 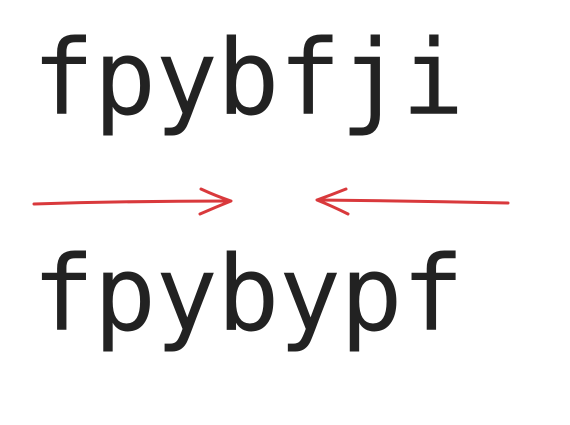 What do you see at coordinates (132, 201) in the screenshot?
I see `right-arrow-icon` at bounding box center [132, 201].